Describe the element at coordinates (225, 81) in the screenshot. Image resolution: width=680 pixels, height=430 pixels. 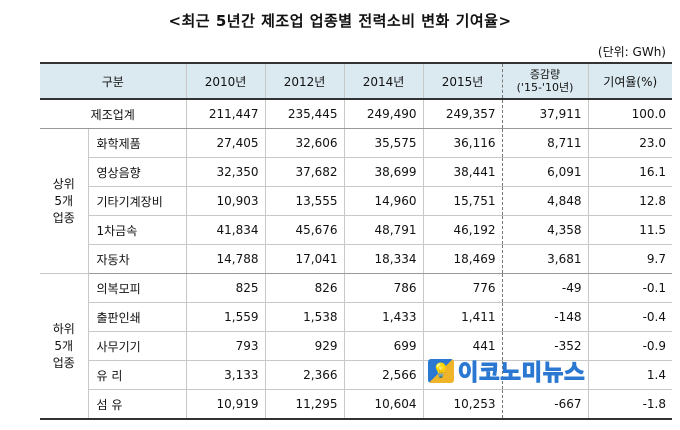
I see `header-2010: 2010년` at that location.